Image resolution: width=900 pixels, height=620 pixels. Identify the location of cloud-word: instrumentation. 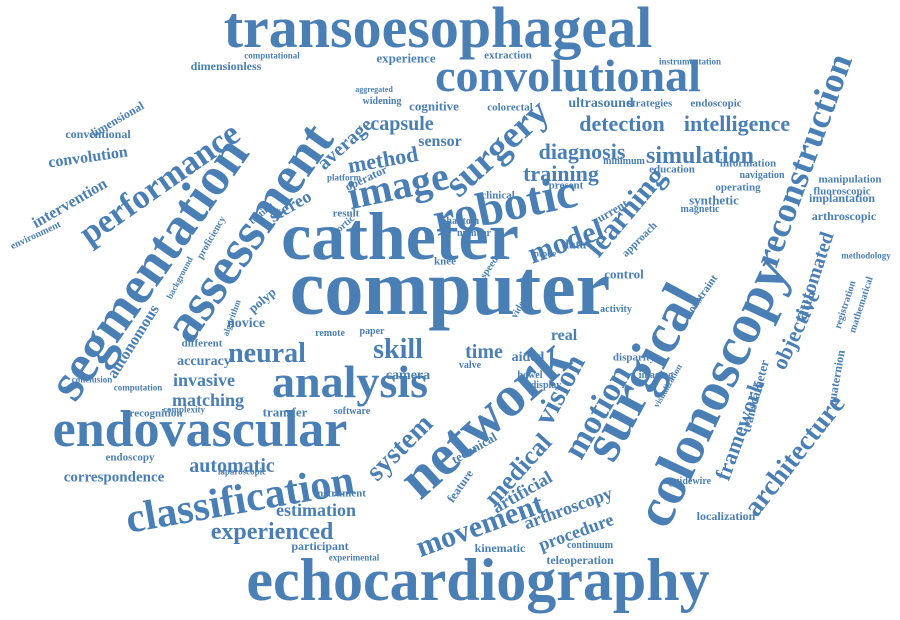
(690, 61).